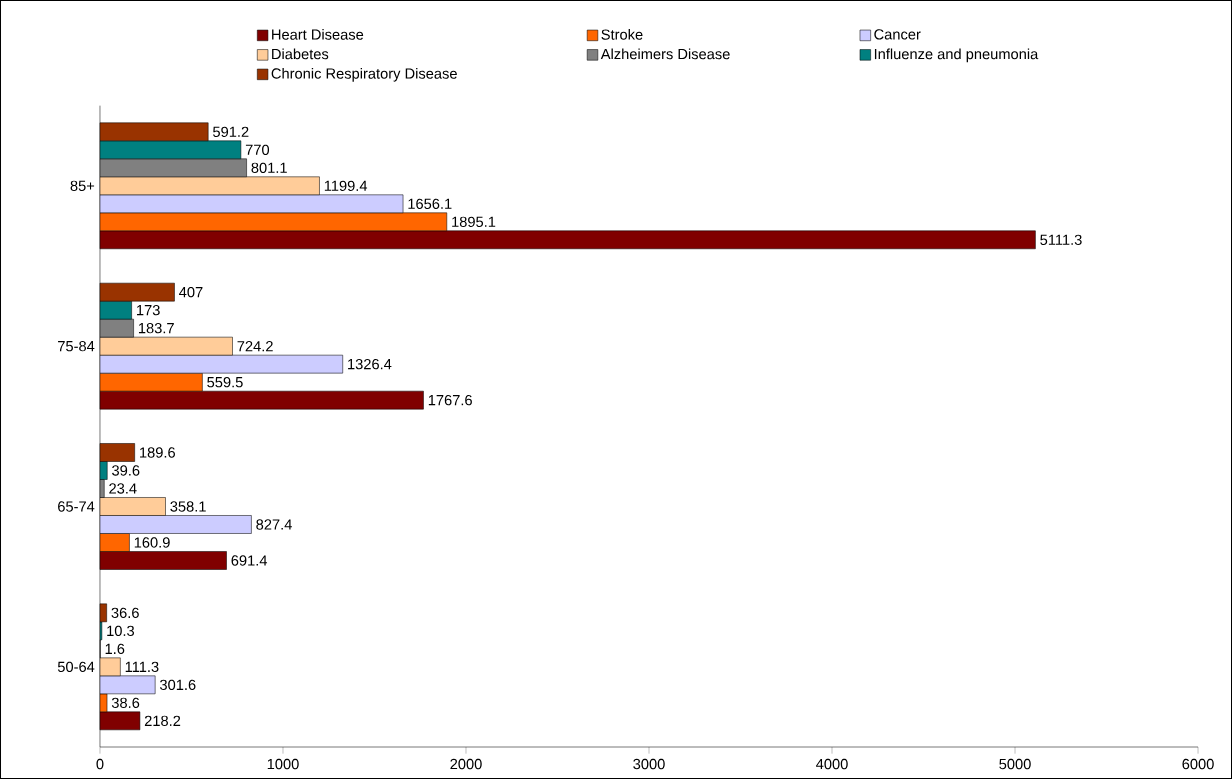 The image size is (1232, 779). What do you see at coordinates (126, 470) in the screenshot?
I see `data-label: 39.6` at bounding box center [126, 470].